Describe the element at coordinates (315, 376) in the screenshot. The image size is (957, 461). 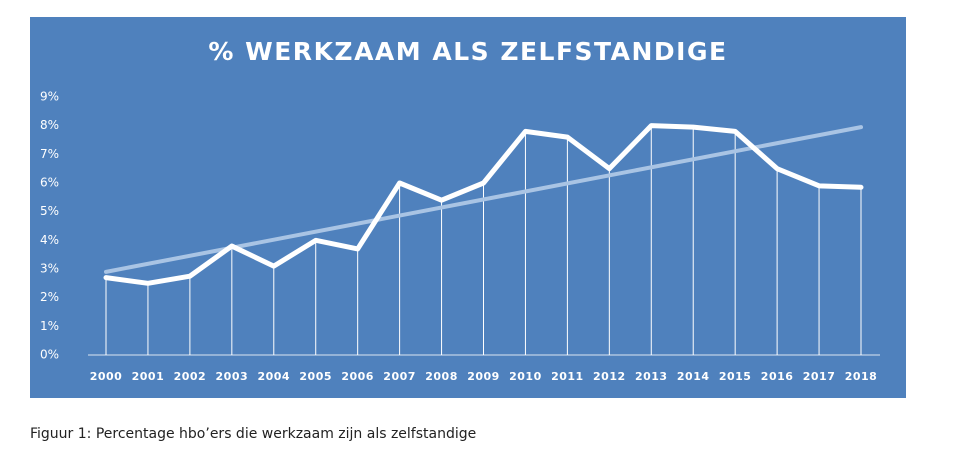
I see `x-tick-label: 2005` at that location.